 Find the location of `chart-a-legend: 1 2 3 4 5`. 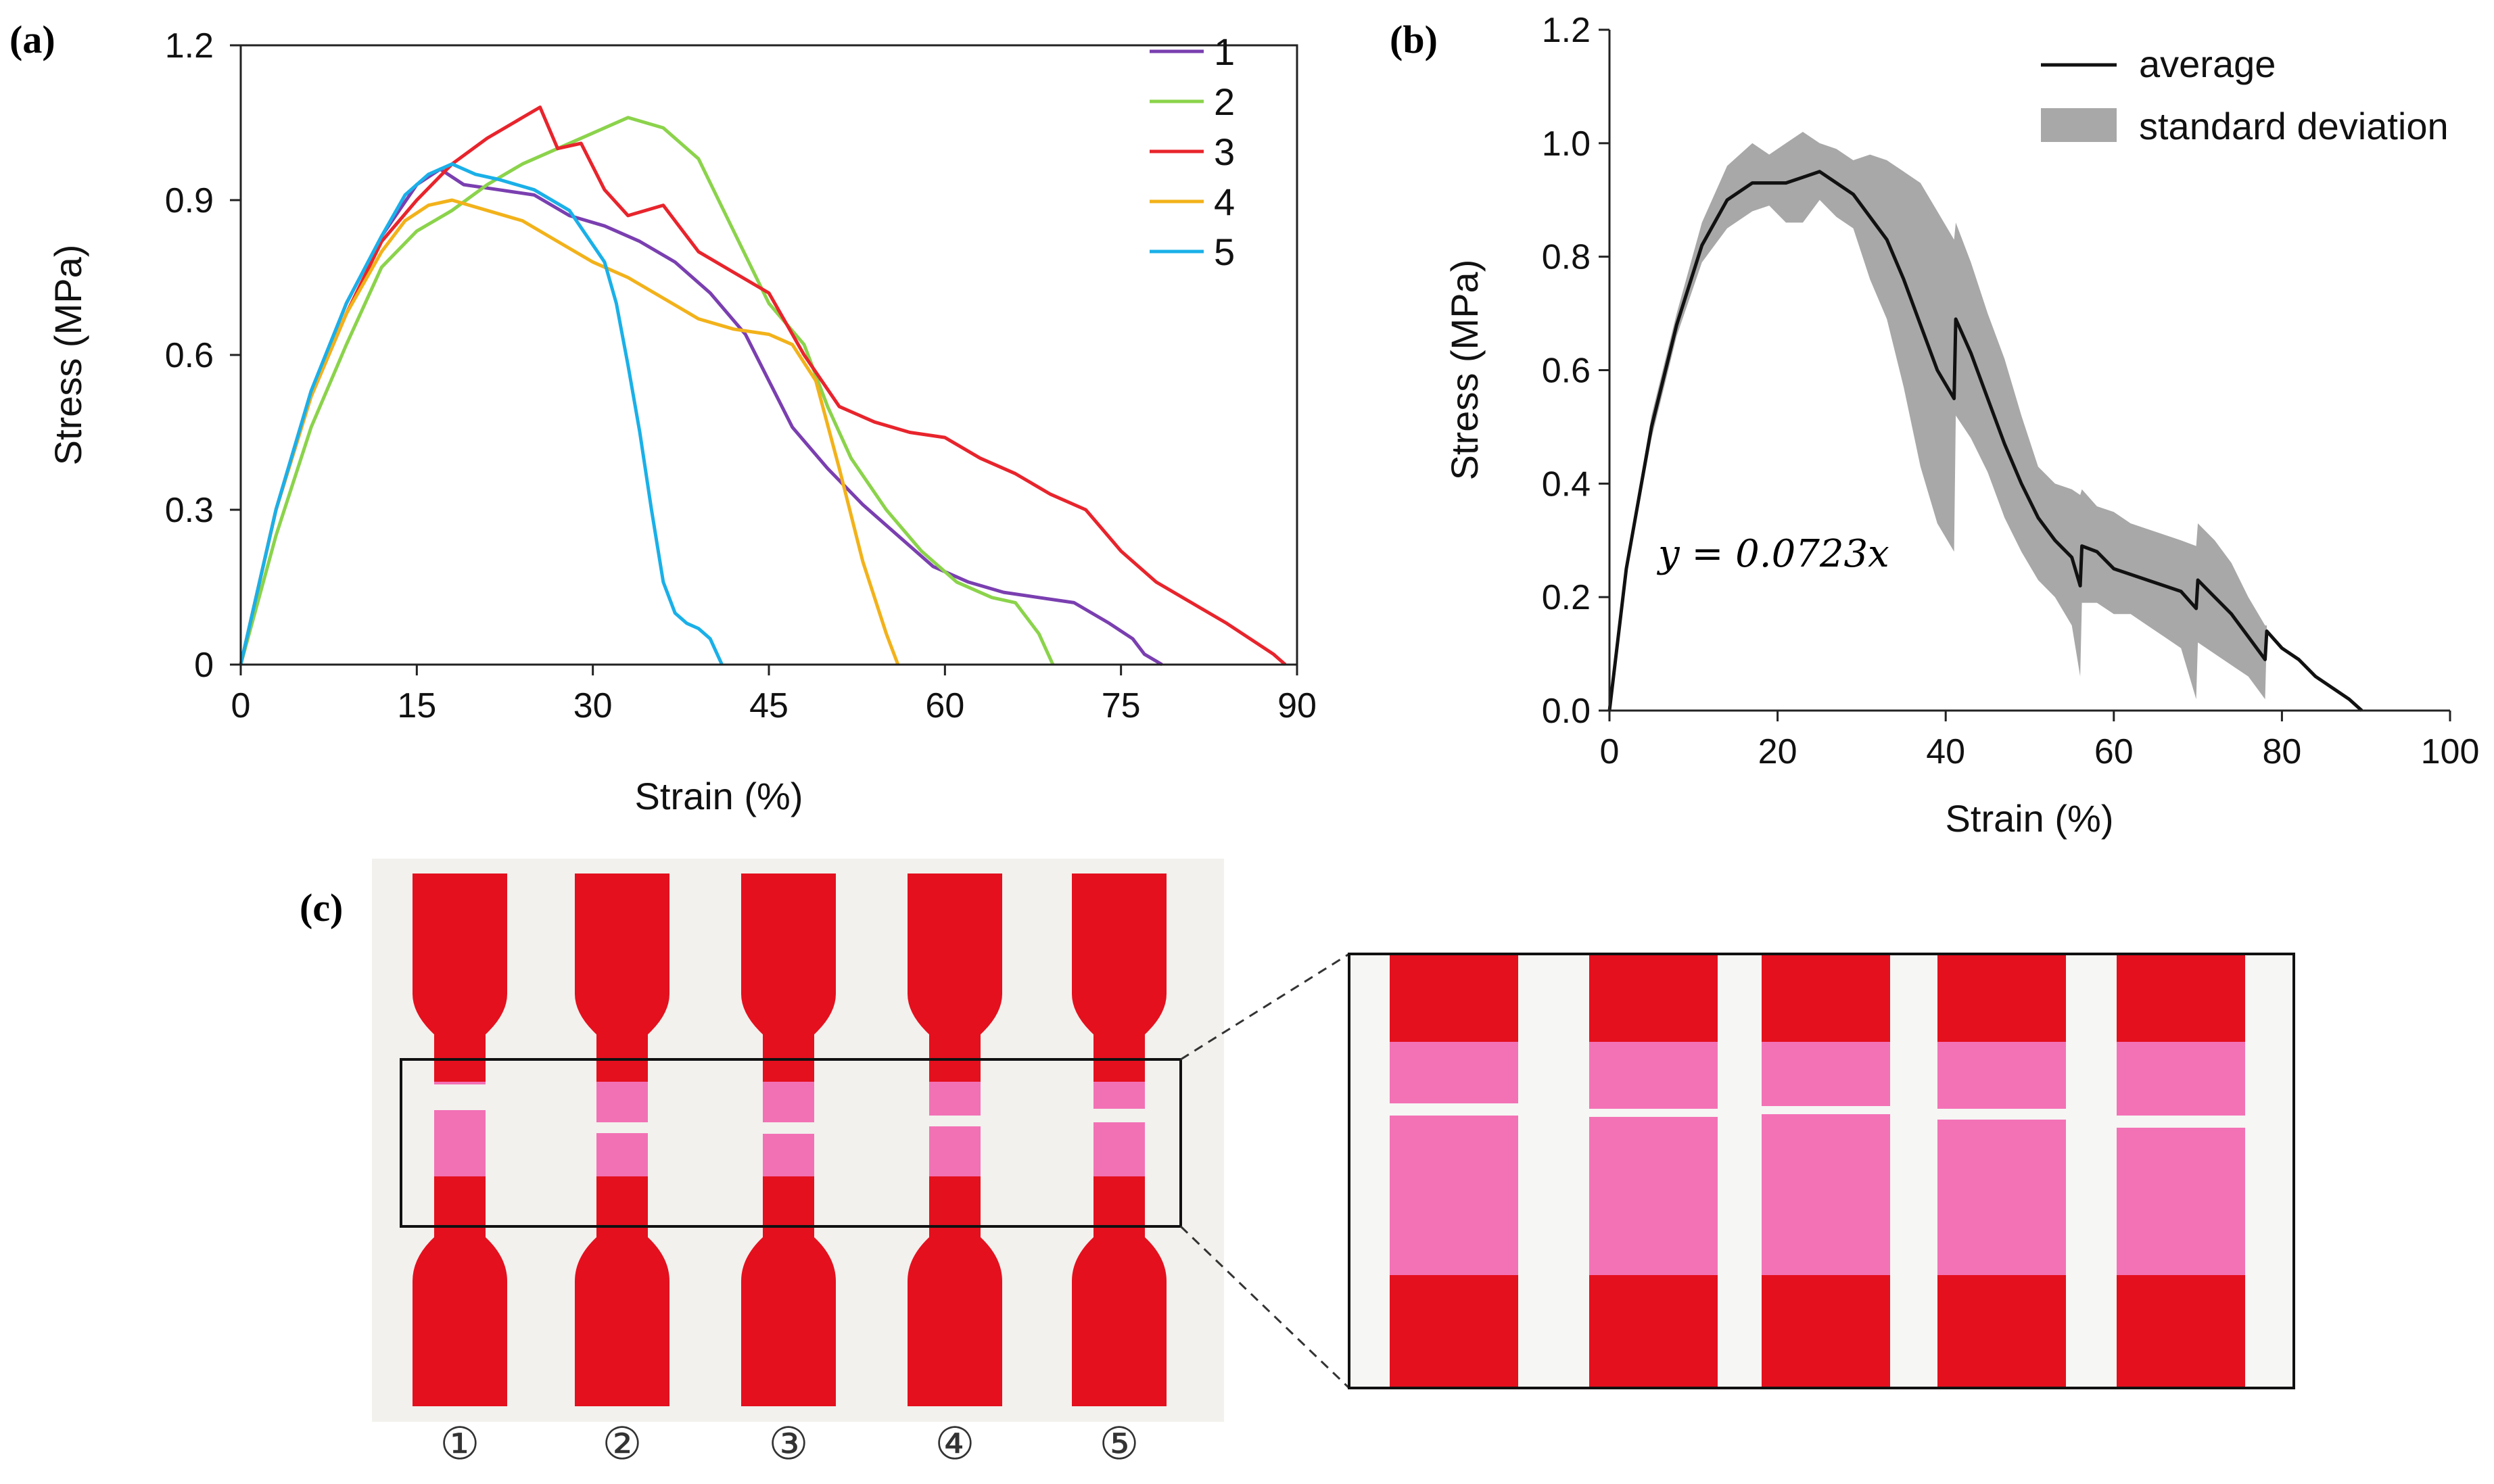

chart-a-legend: 1 2 3 4 5 is located at coordinates (1192, 152).